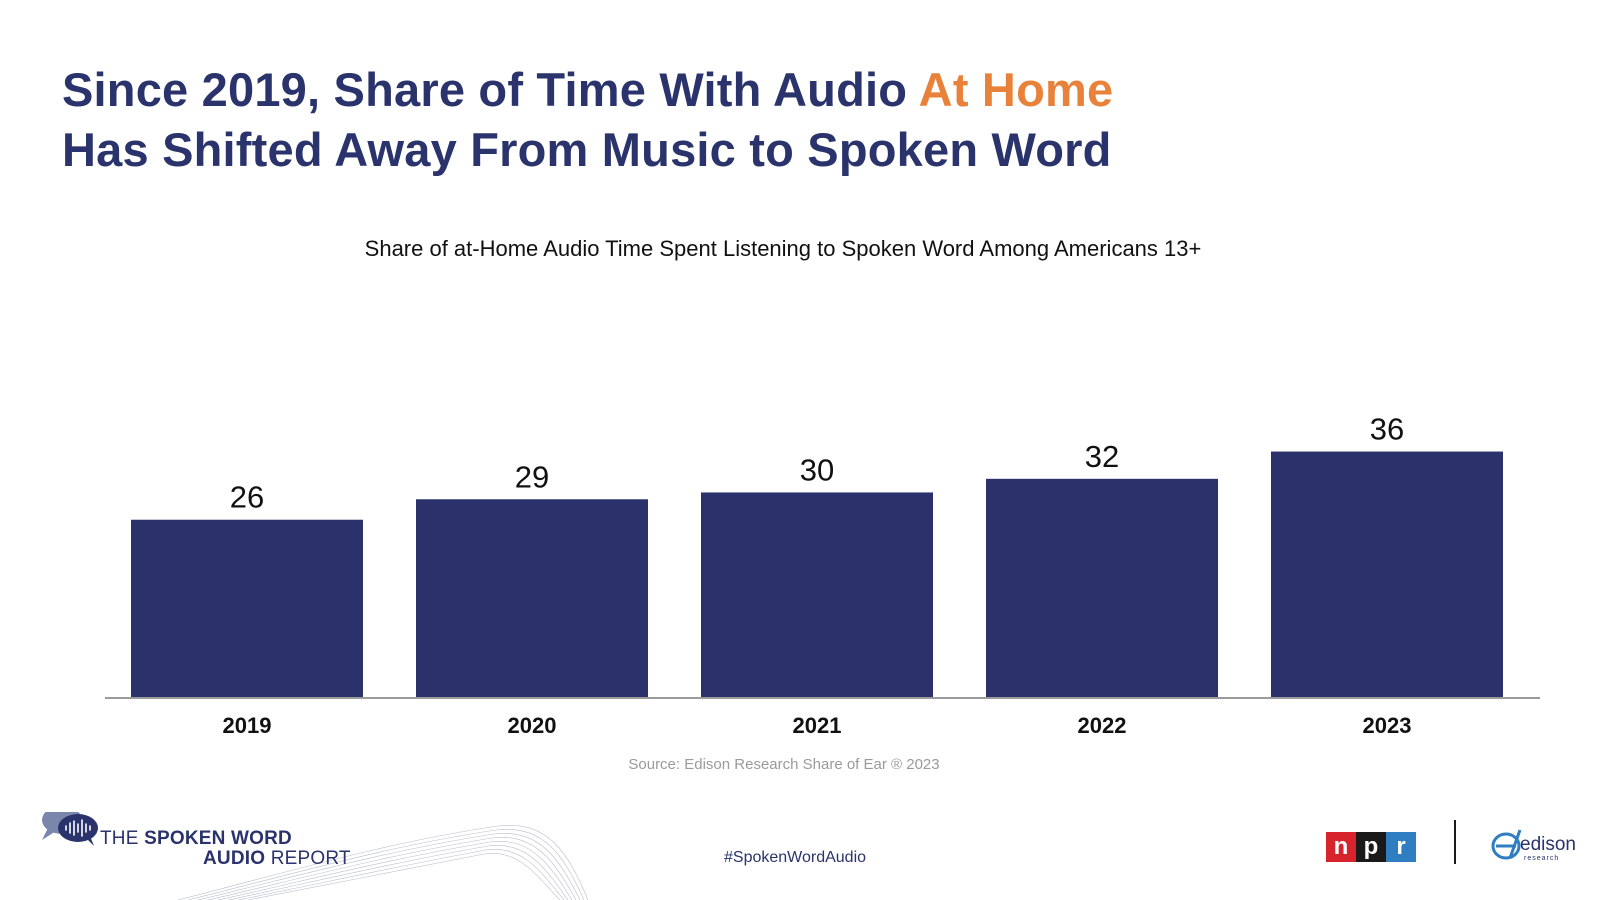  Describe the element at coordinates (1341, 847) in the screenshot. I see `npr-letter-n: n` at that location.